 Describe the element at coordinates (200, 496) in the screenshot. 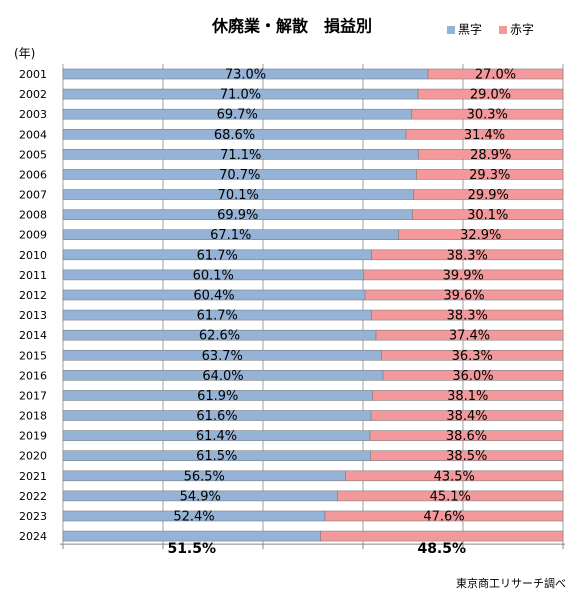

I see `value-label: 54.9%` at that location.